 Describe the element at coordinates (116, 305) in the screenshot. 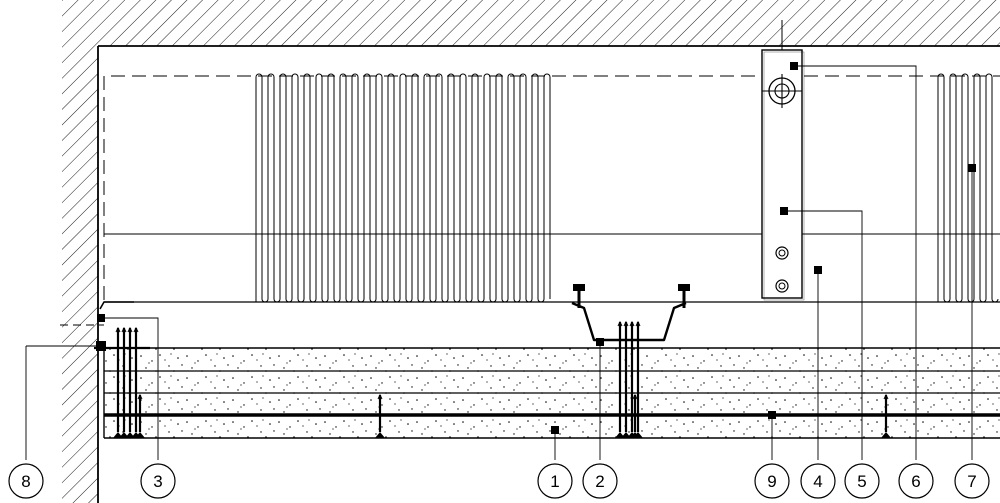

I see `edge-angle` at that location.